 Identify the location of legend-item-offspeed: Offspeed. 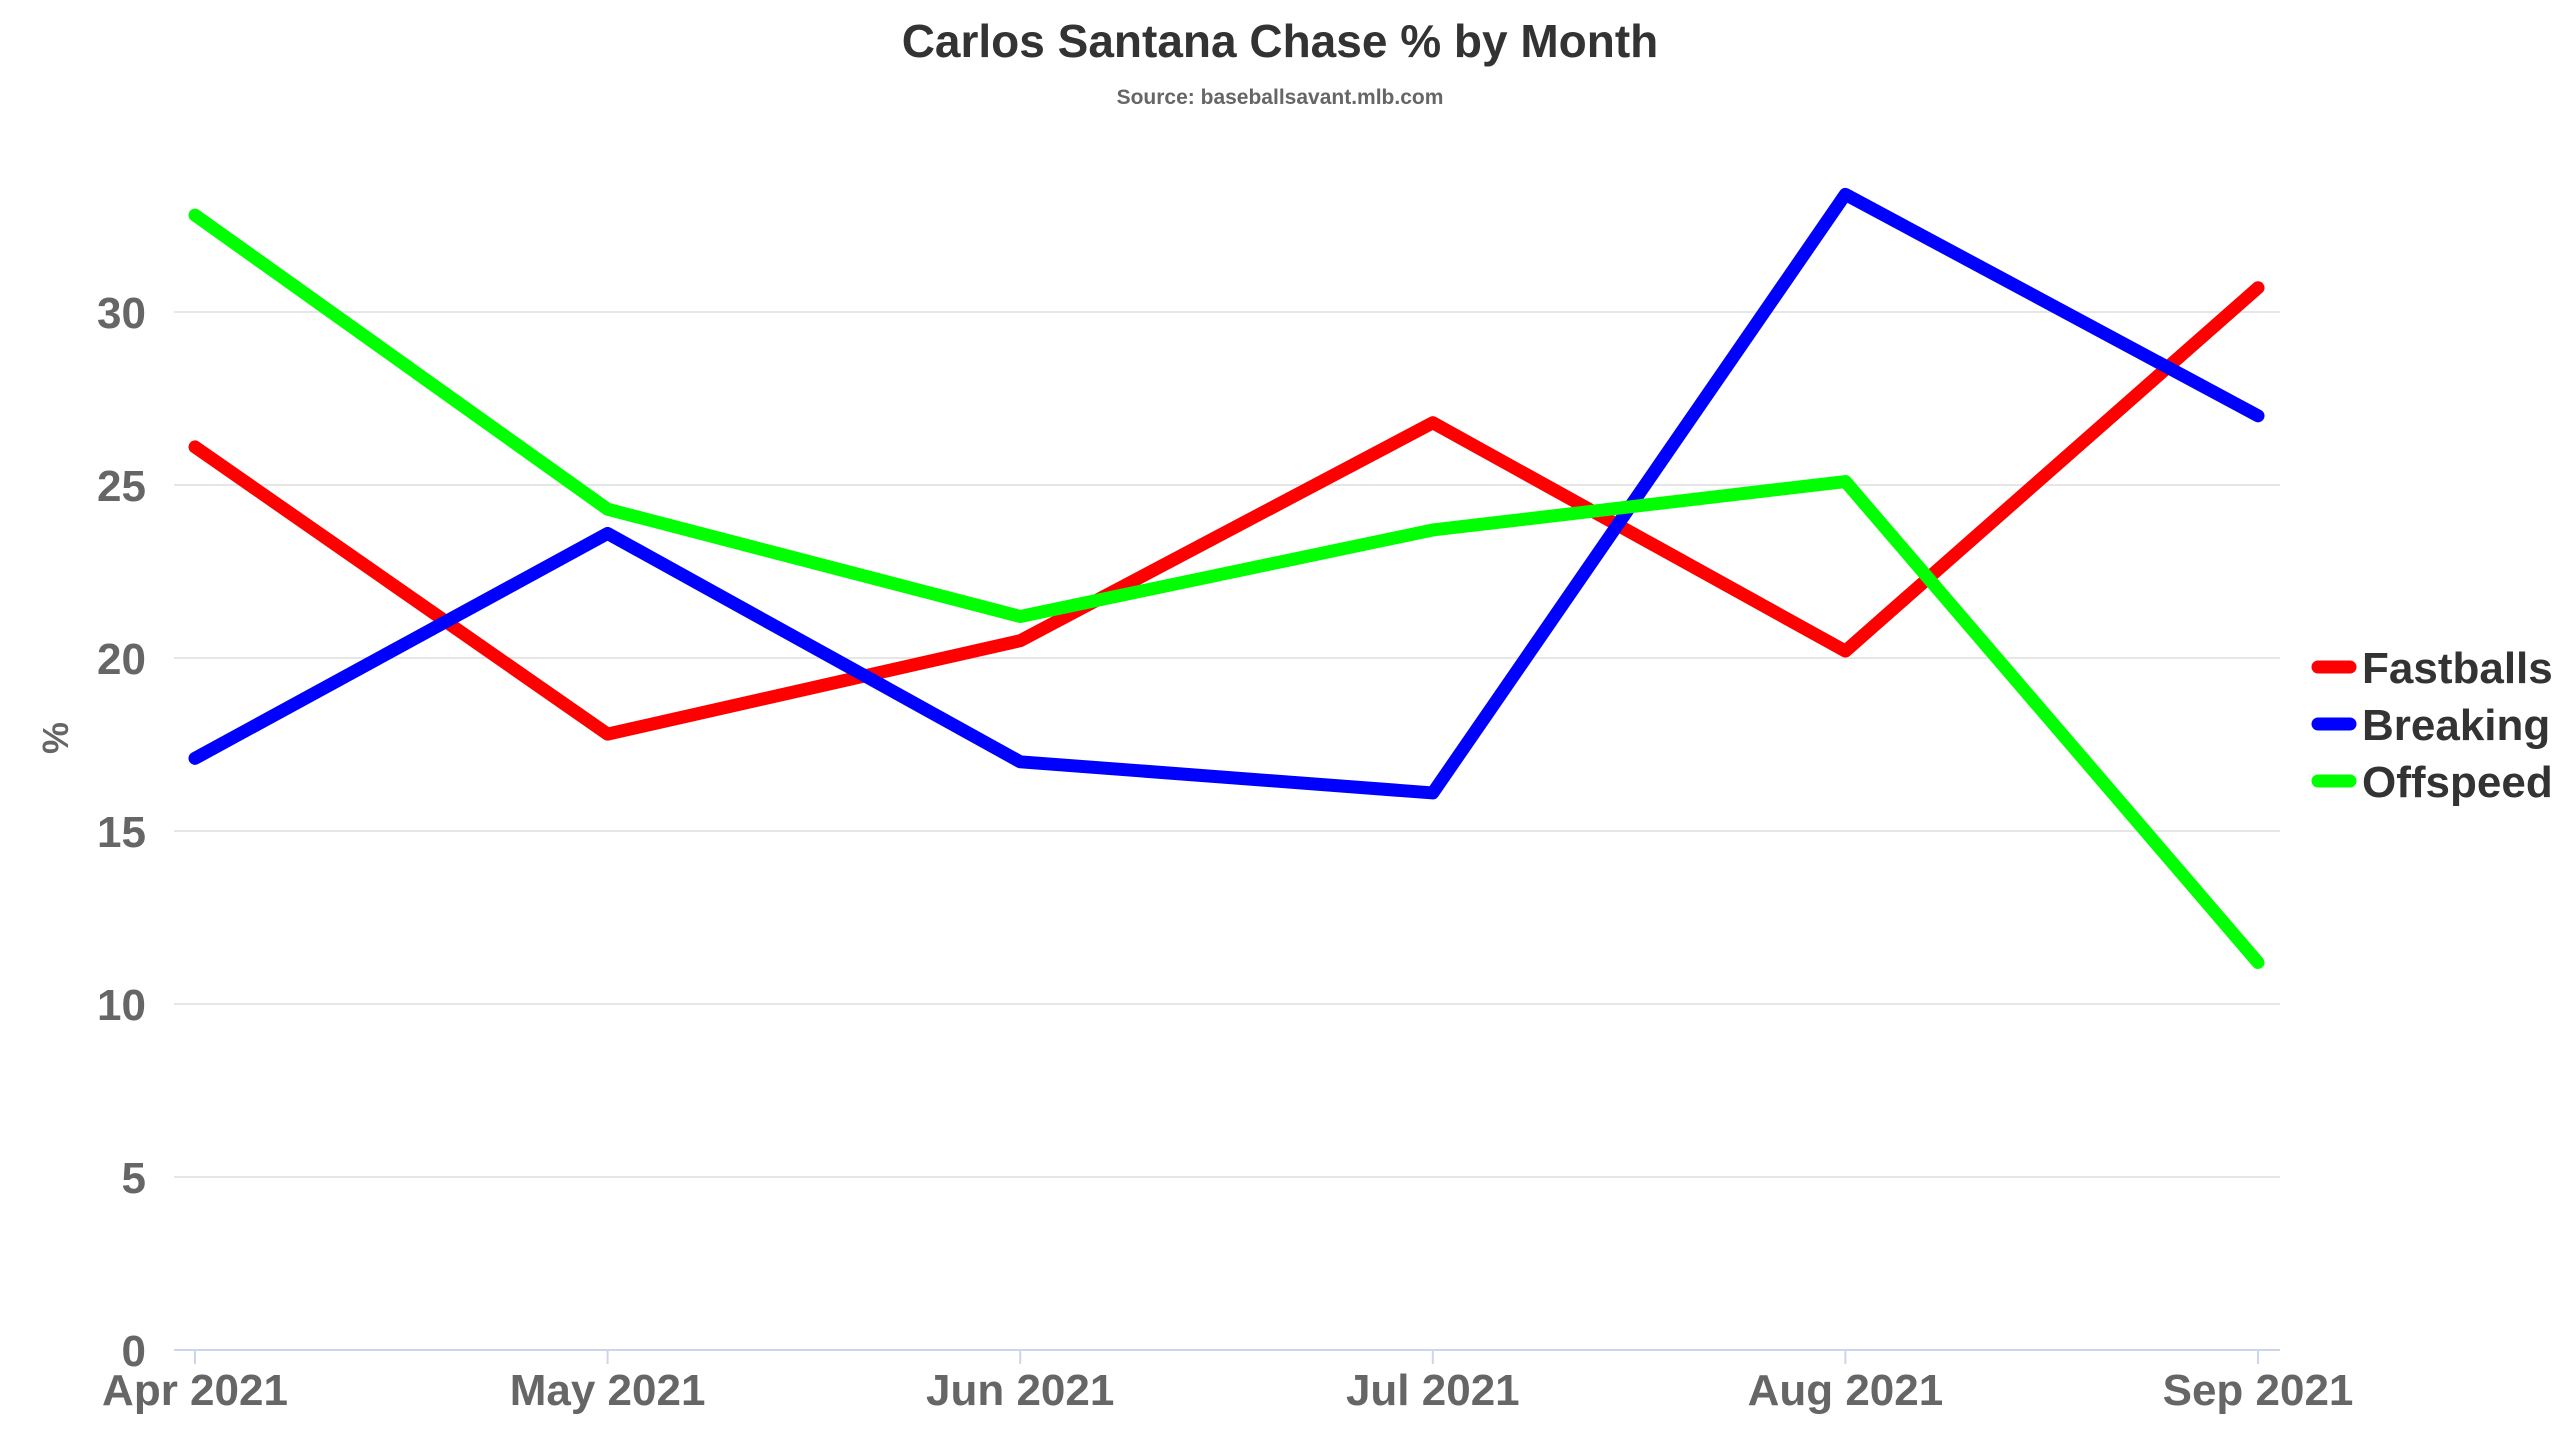
(2432, 782).